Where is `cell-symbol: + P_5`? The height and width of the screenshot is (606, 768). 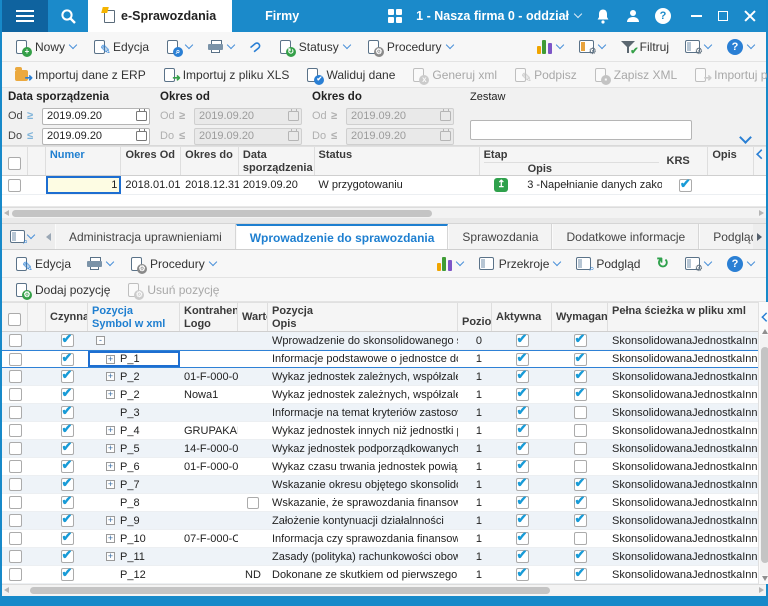 cell-symbol: + P_5 is located at coordinates (134, 448).